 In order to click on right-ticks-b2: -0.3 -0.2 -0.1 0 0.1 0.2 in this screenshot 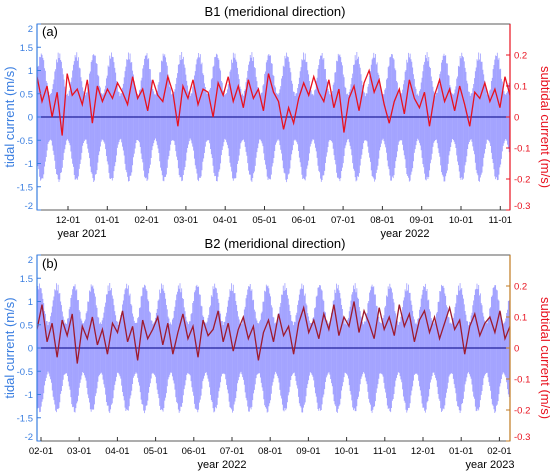, I will do `click(518, 362)`.